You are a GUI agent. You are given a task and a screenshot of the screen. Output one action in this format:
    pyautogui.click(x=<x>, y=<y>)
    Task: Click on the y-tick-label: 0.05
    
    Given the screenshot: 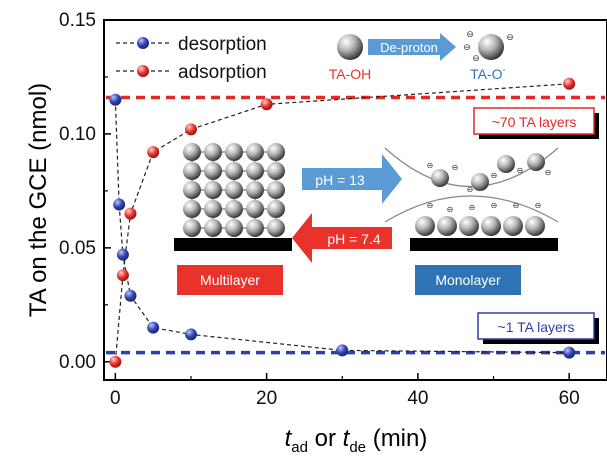 What is the action you would take?
    pyautogui.click(x=77, y=248)
    